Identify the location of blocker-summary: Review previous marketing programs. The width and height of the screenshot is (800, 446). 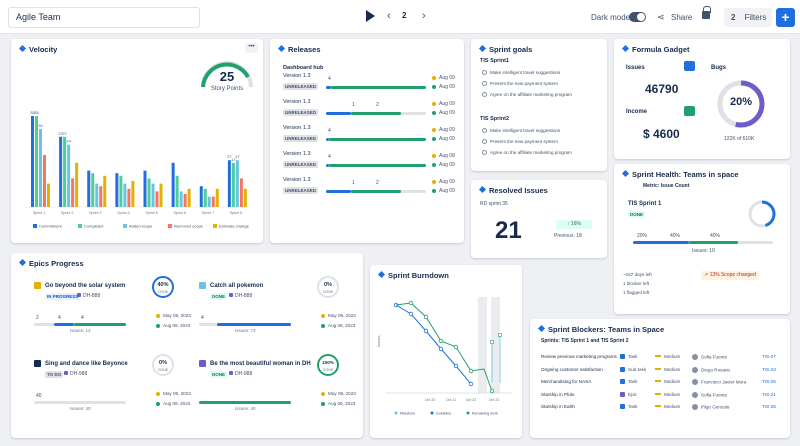
(579, 356).